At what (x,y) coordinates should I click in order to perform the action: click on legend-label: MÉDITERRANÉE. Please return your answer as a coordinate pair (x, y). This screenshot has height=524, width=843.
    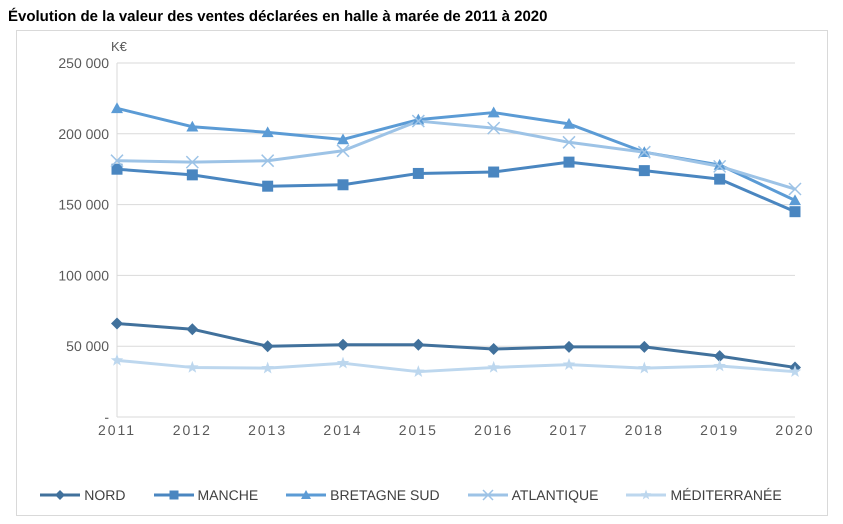
    Looking at the image, I should click on (726, 495).